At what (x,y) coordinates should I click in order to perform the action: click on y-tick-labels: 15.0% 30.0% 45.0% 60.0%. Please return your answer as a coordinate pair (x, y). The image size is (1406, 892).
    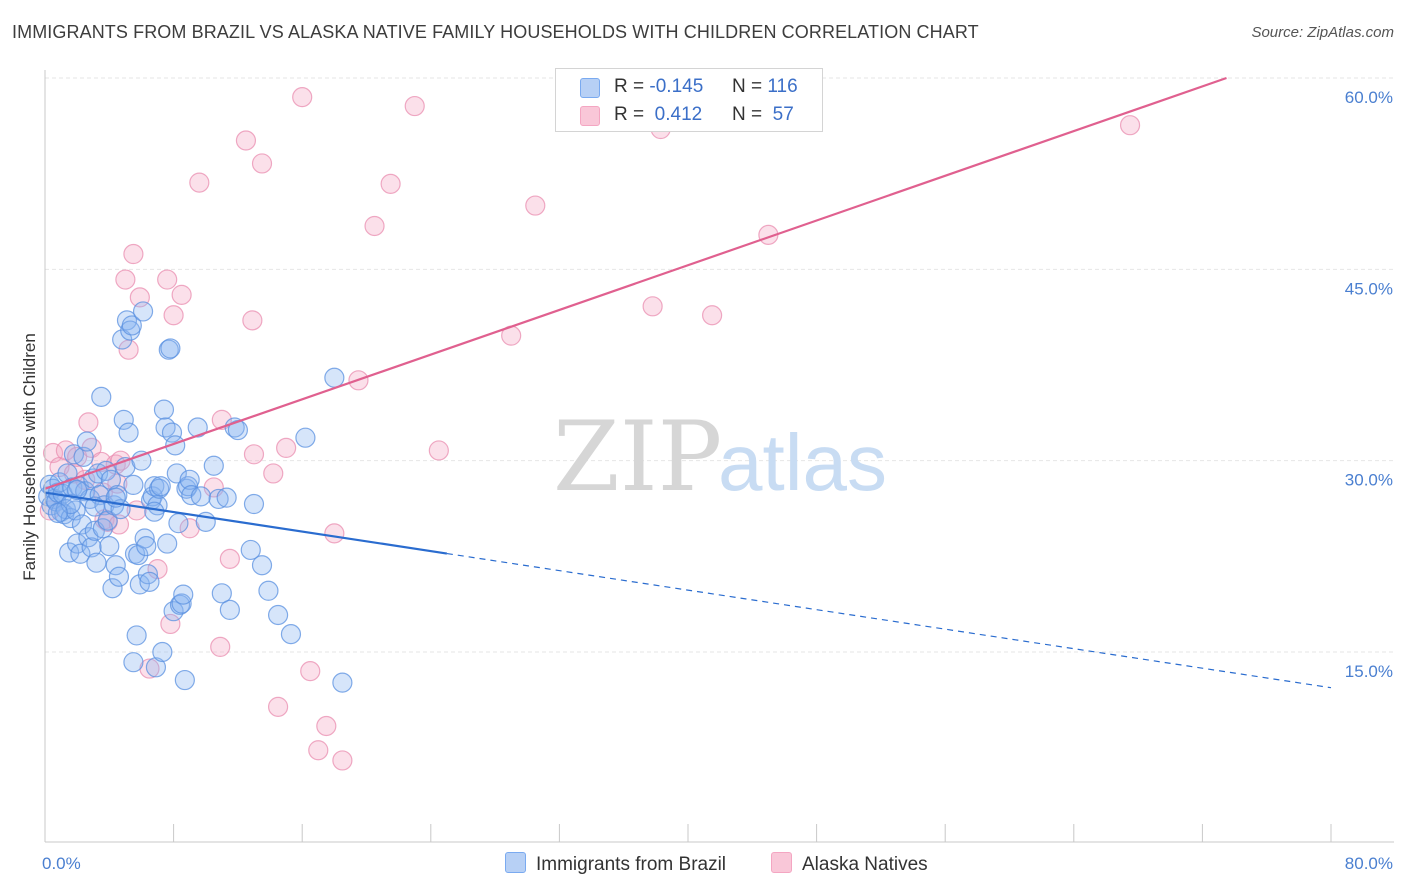
    Looking at the image, I should click on (1369, 384).